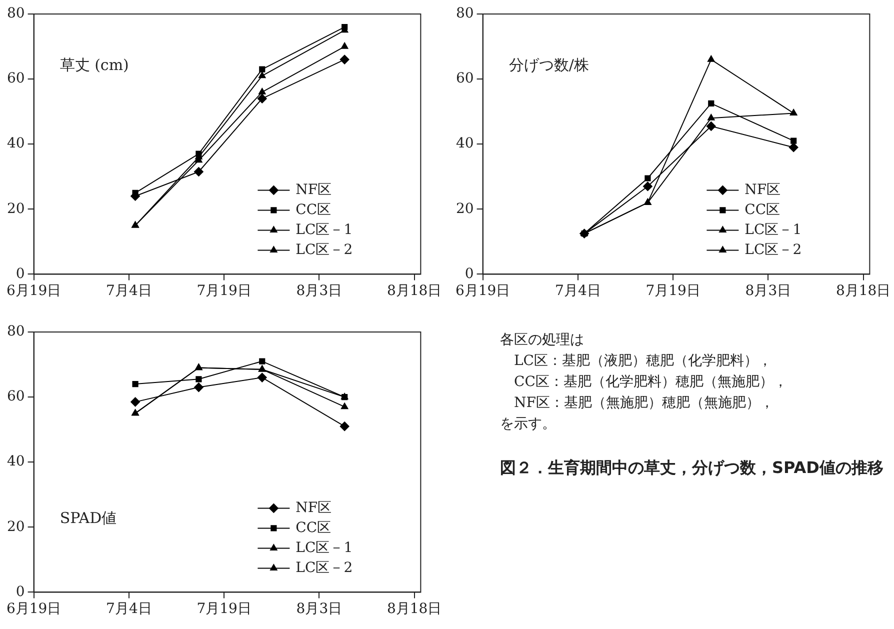 This screenshot has width=894, height=629. Describe the element at coordinates (643, 361) in the screenshot. I see `text: LC区：基肥（液肥）穂肥（化学肥料），` at that location.